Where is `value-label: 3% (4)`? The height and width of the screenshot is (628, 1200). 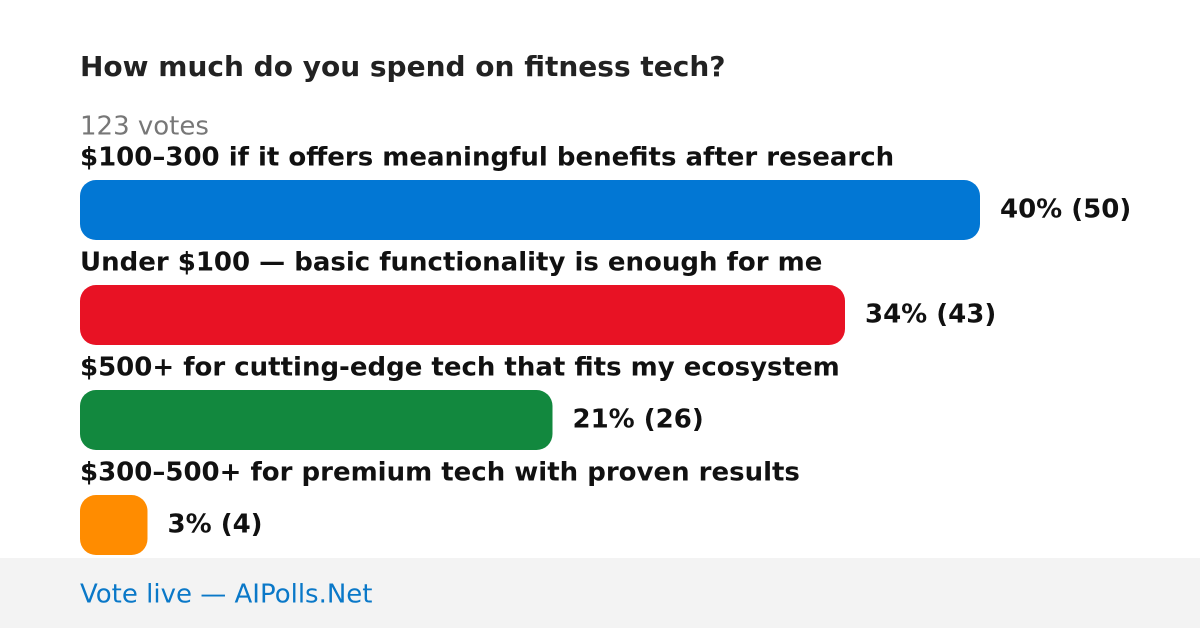 value-label: 3% (4) is located at coordinates (215, 525).